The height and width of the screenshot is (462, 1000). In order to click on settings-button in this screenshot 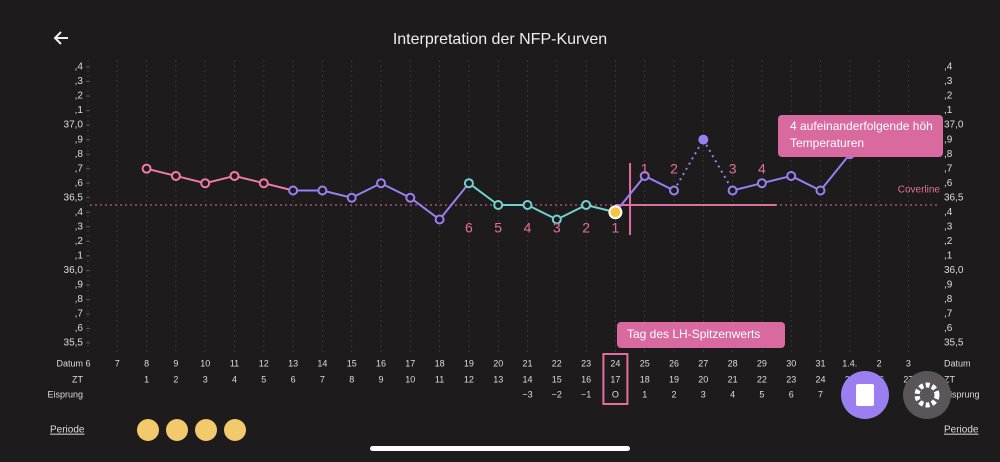, I will do `click(927, 395)`.